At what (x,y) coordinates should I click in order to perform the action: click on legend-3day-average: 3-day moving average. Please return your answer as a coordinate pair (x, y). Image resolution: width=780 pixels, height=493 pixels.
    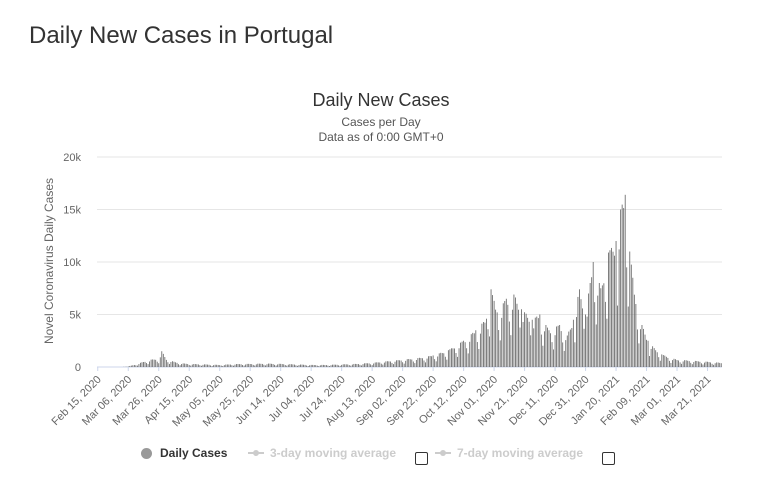
    Looking at the image, I should click on (322, 453).